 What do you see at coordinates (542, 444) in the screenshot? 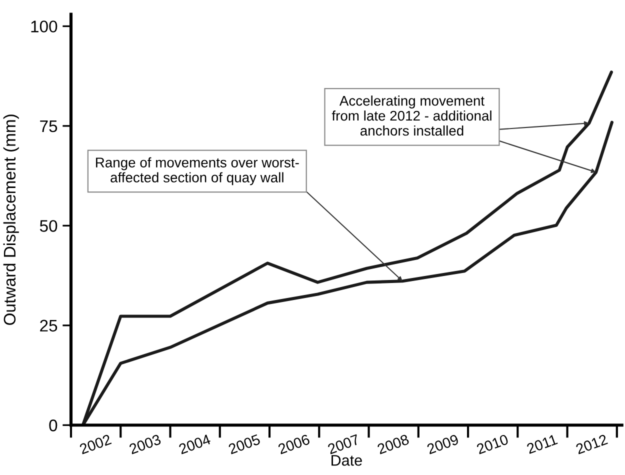
I see `x-tick-label: 2011` at bounding box center [542, 444].